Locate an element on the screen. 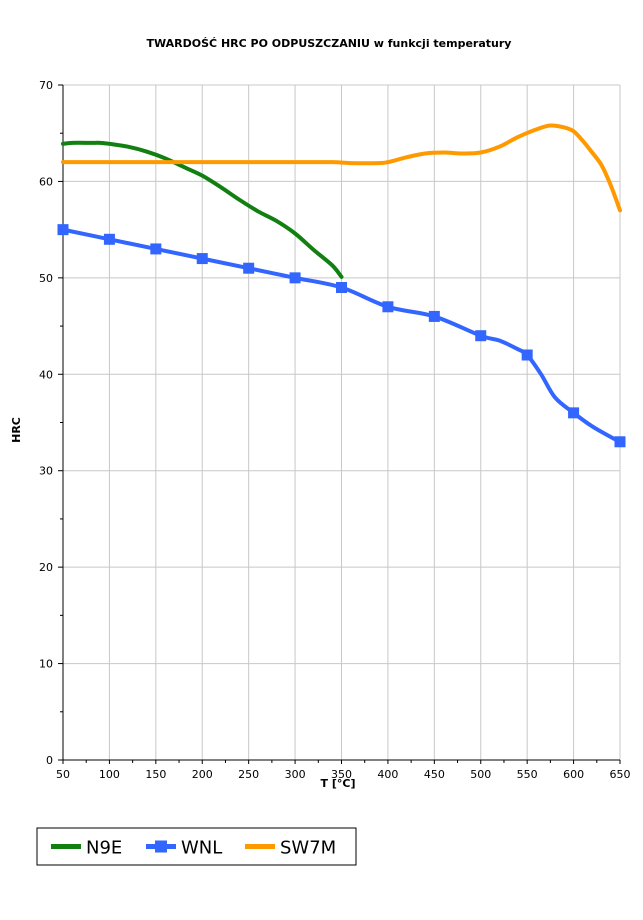 This screenshot has height=920, width=643. x-tick-label: 400 is located at coordinates (387, 774).